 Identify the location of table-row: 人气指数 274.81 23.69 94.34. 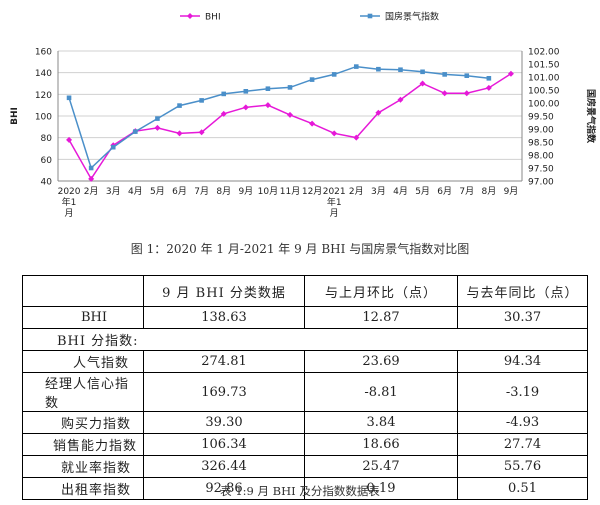
(305, 361).